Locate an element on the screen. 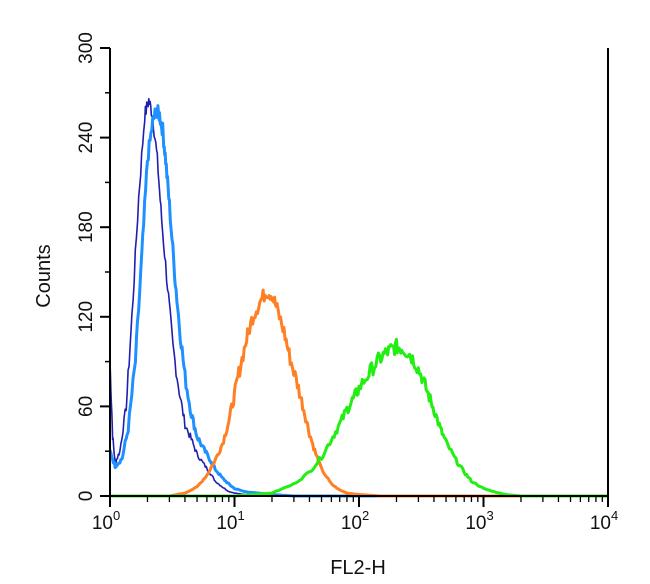 Image resolution: width=650 pixels, height=584 pixels. x-tick-label: 10¹ is located at coordinates (230, 521).